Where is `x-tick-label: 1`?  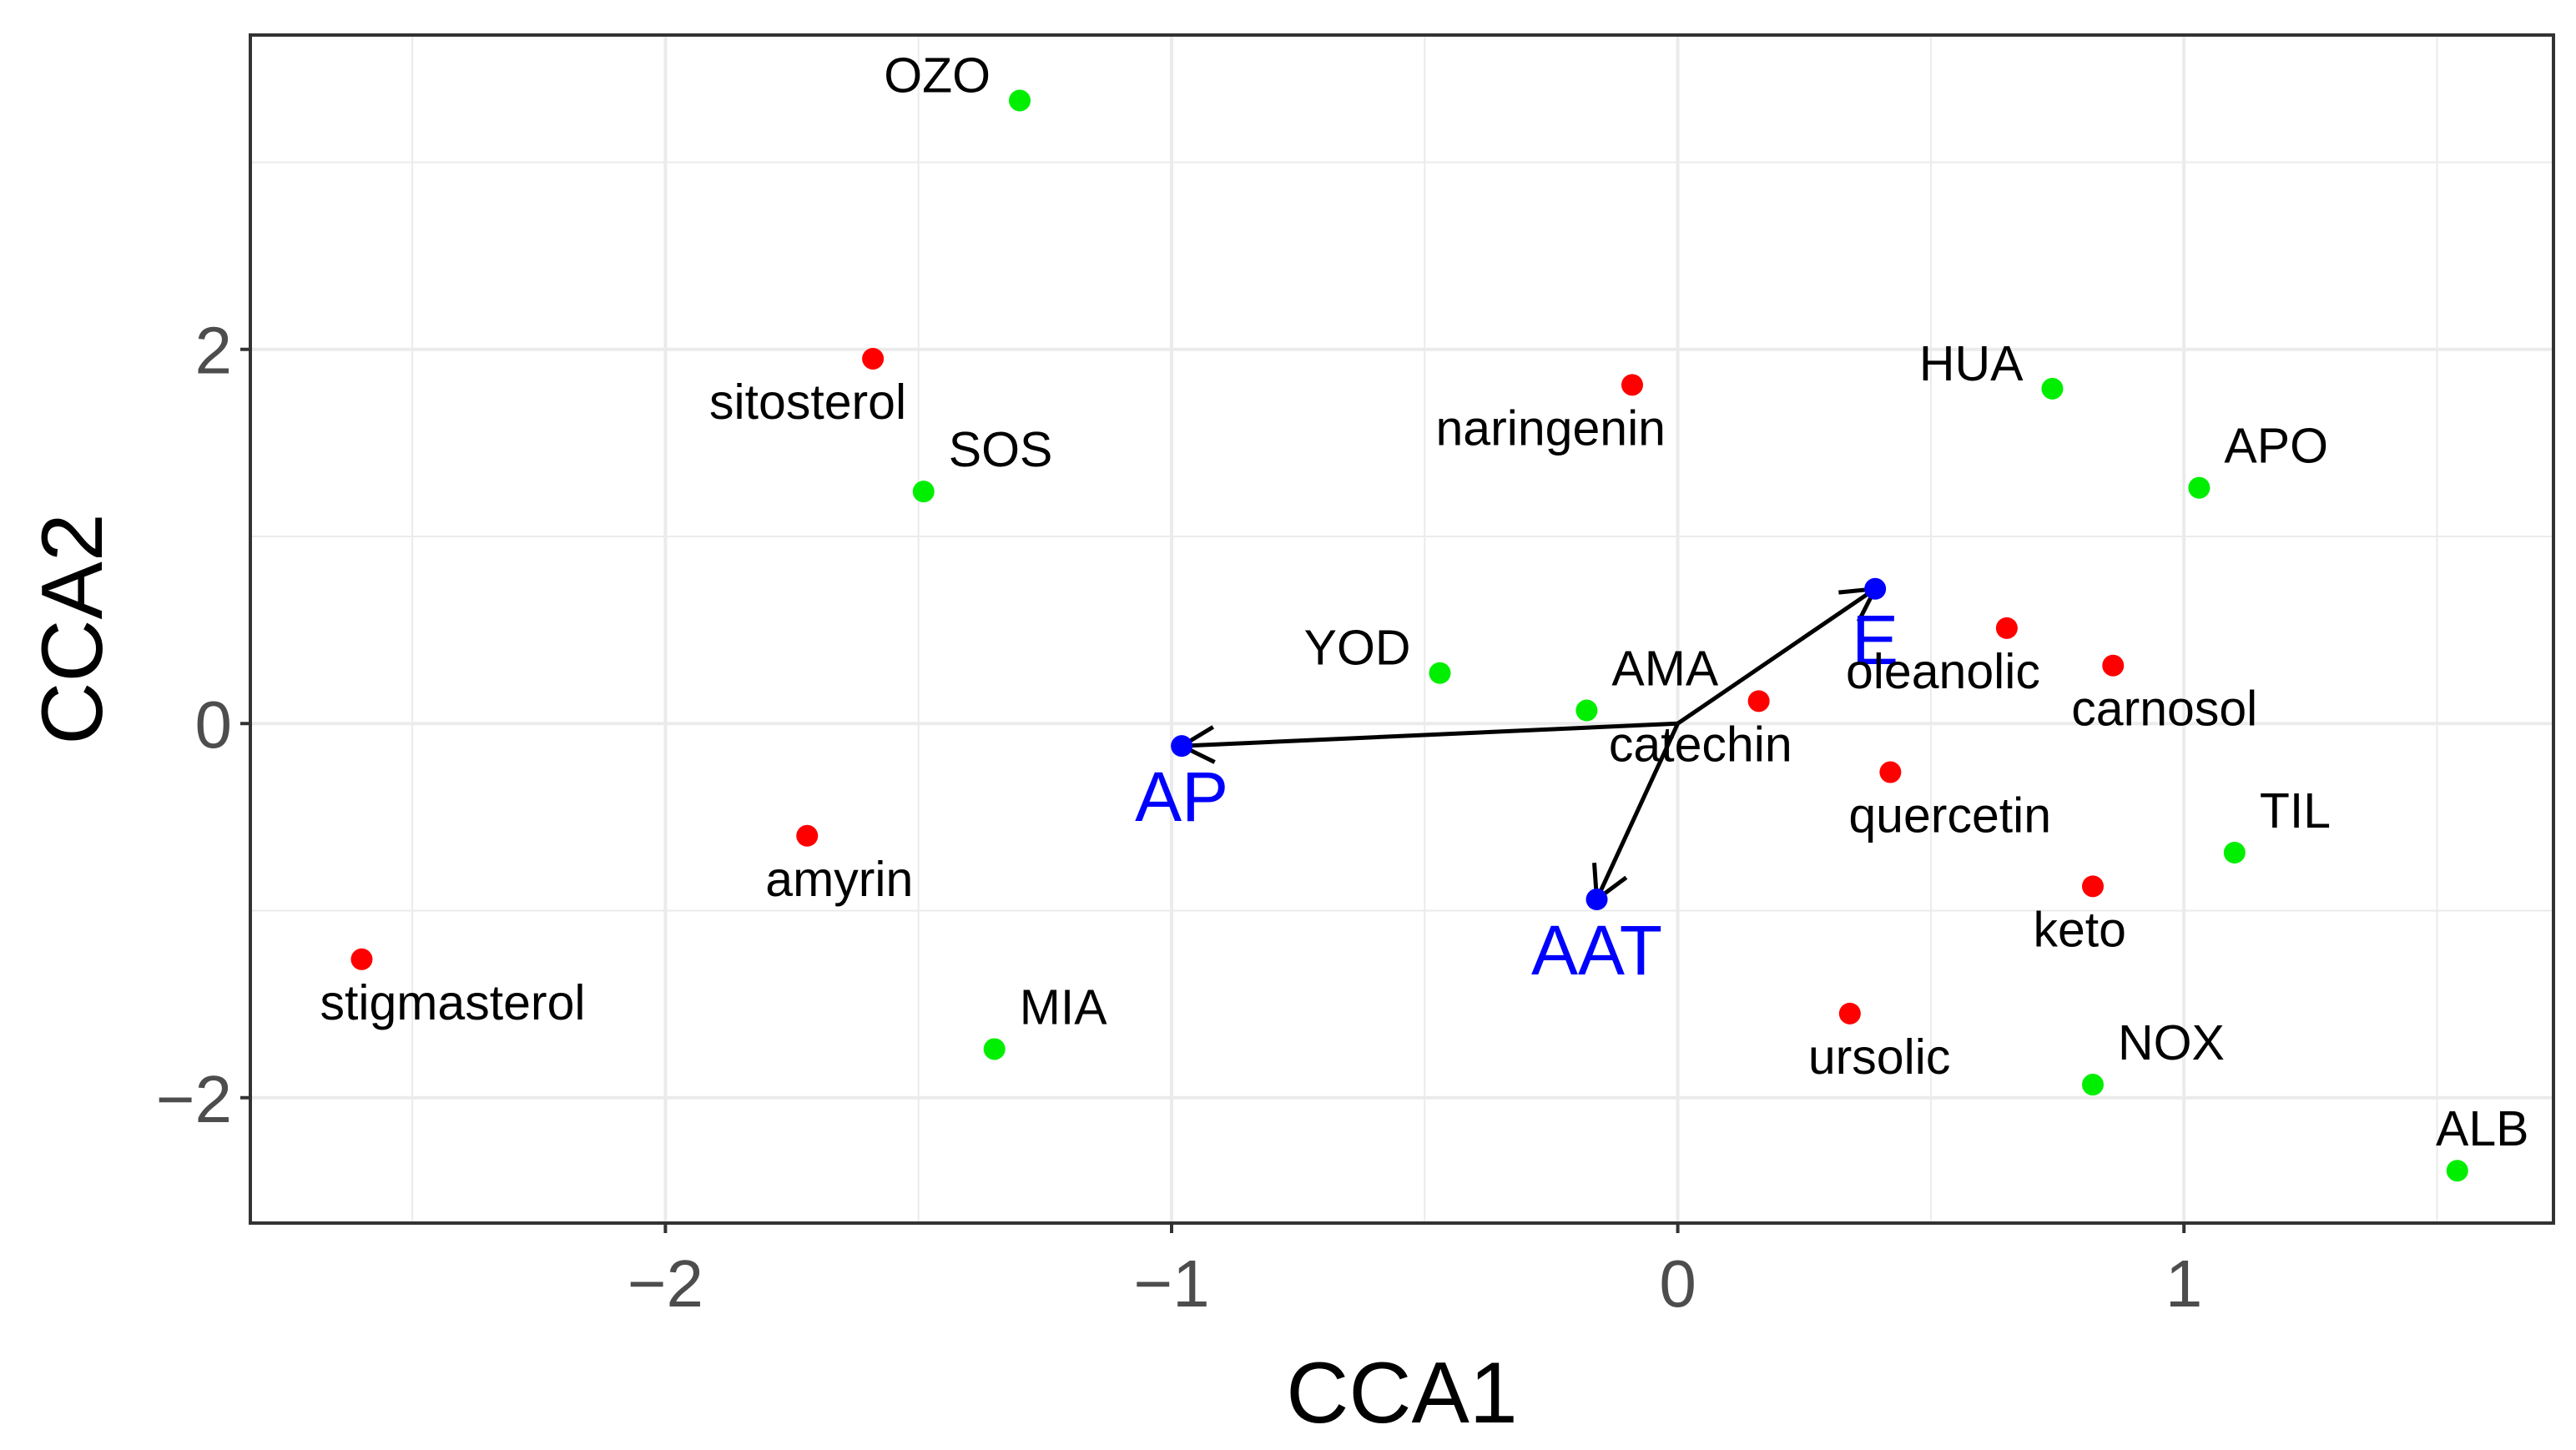
x-tick-label: 1 is located at coordinates (2184, 1283).